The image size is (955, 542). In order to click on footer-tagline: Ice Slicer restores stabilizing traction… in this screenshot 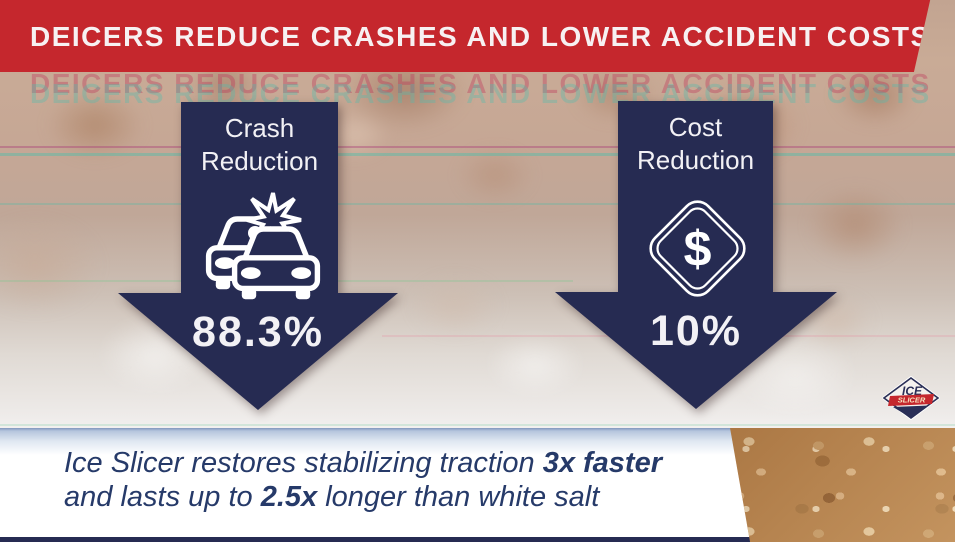, I will do `click(363, 480)`.